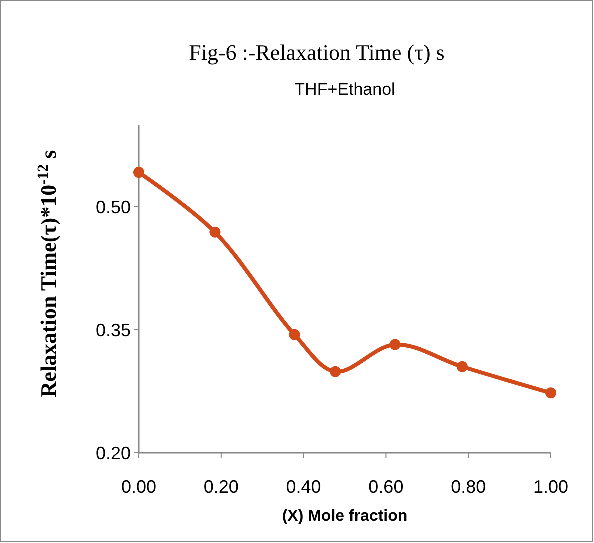 The width and height of the screenshot is (594, 543). Describe the element at coordinates (468, 487) in the screenshot. I see `x-tick-label: 0.80` at that location.